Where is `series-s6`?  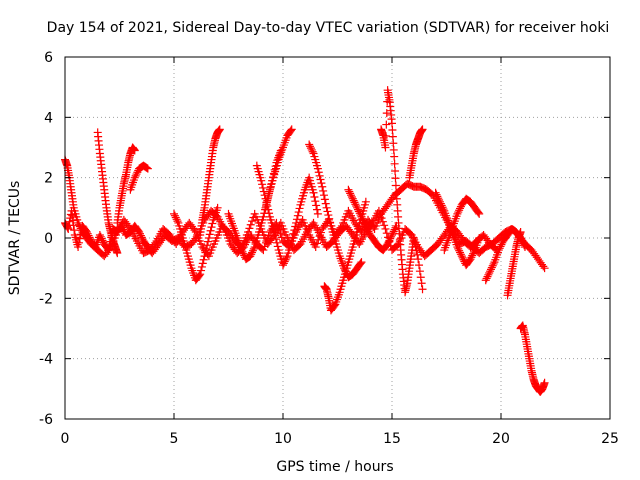 series-s6 is located at coordinates (196, 244).